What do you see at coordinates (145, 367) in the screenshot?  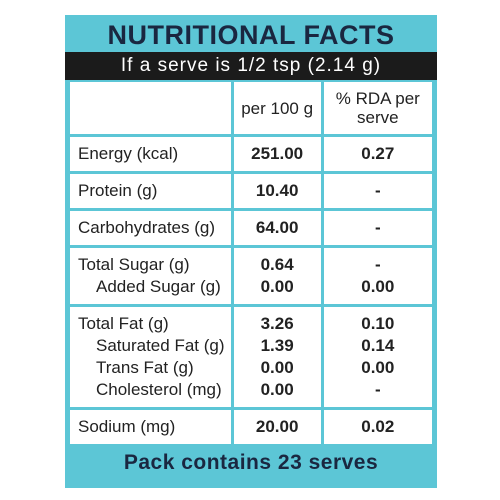 I see `nutrient-name: Trans Fat (g)` at bounding box center [145, 367].